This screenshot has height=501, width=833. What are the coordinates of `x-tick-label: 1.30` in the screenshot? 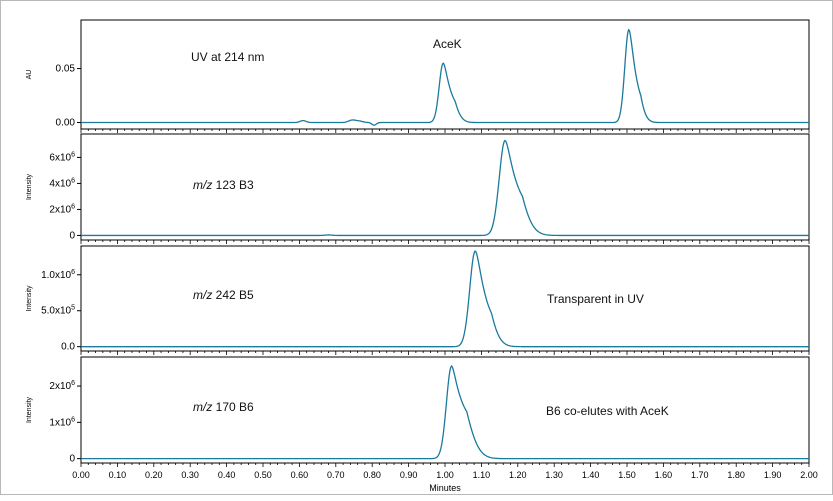 It's located at (554, 475).